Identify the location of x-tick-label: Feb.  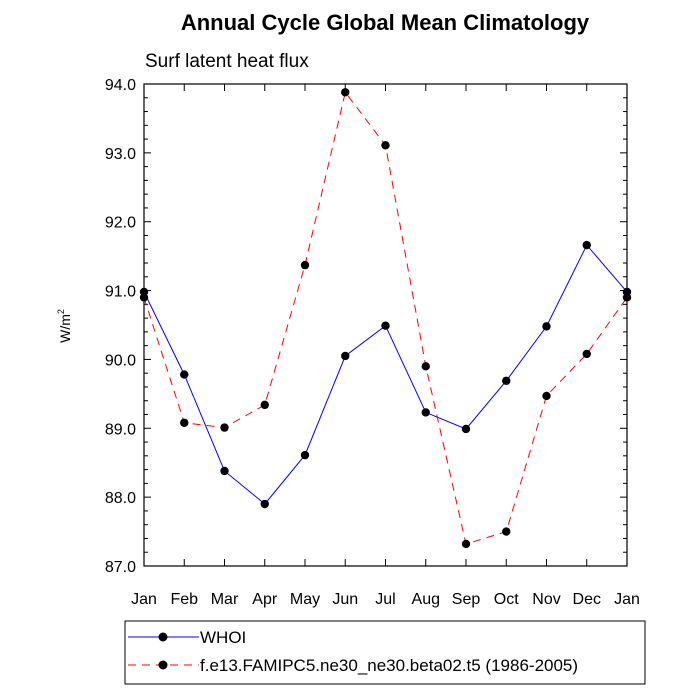
(184, 599).